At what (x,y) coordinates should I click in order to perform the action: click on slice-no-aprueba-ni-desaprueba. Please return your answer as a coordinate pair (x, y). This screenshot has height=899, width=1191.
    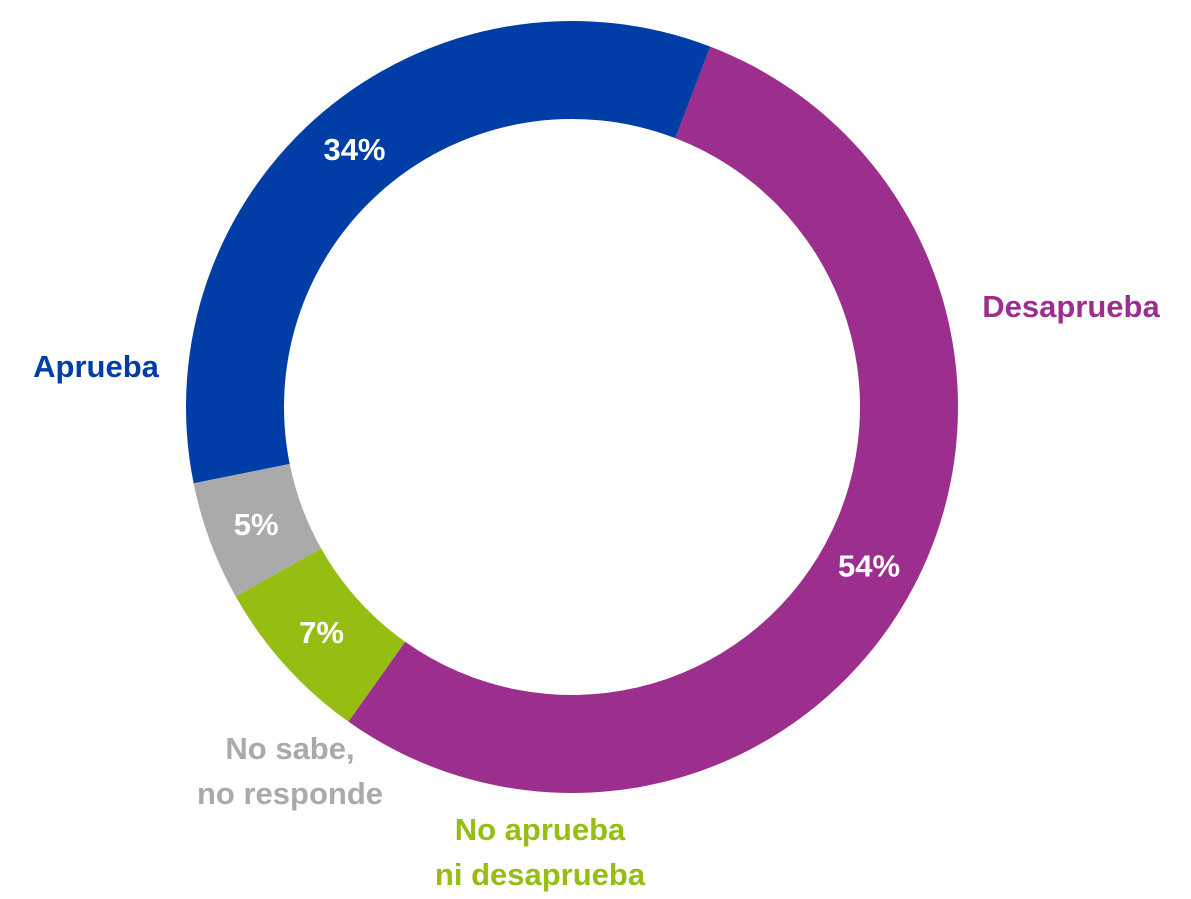
    Looking at the image, I should click on (320, 635).